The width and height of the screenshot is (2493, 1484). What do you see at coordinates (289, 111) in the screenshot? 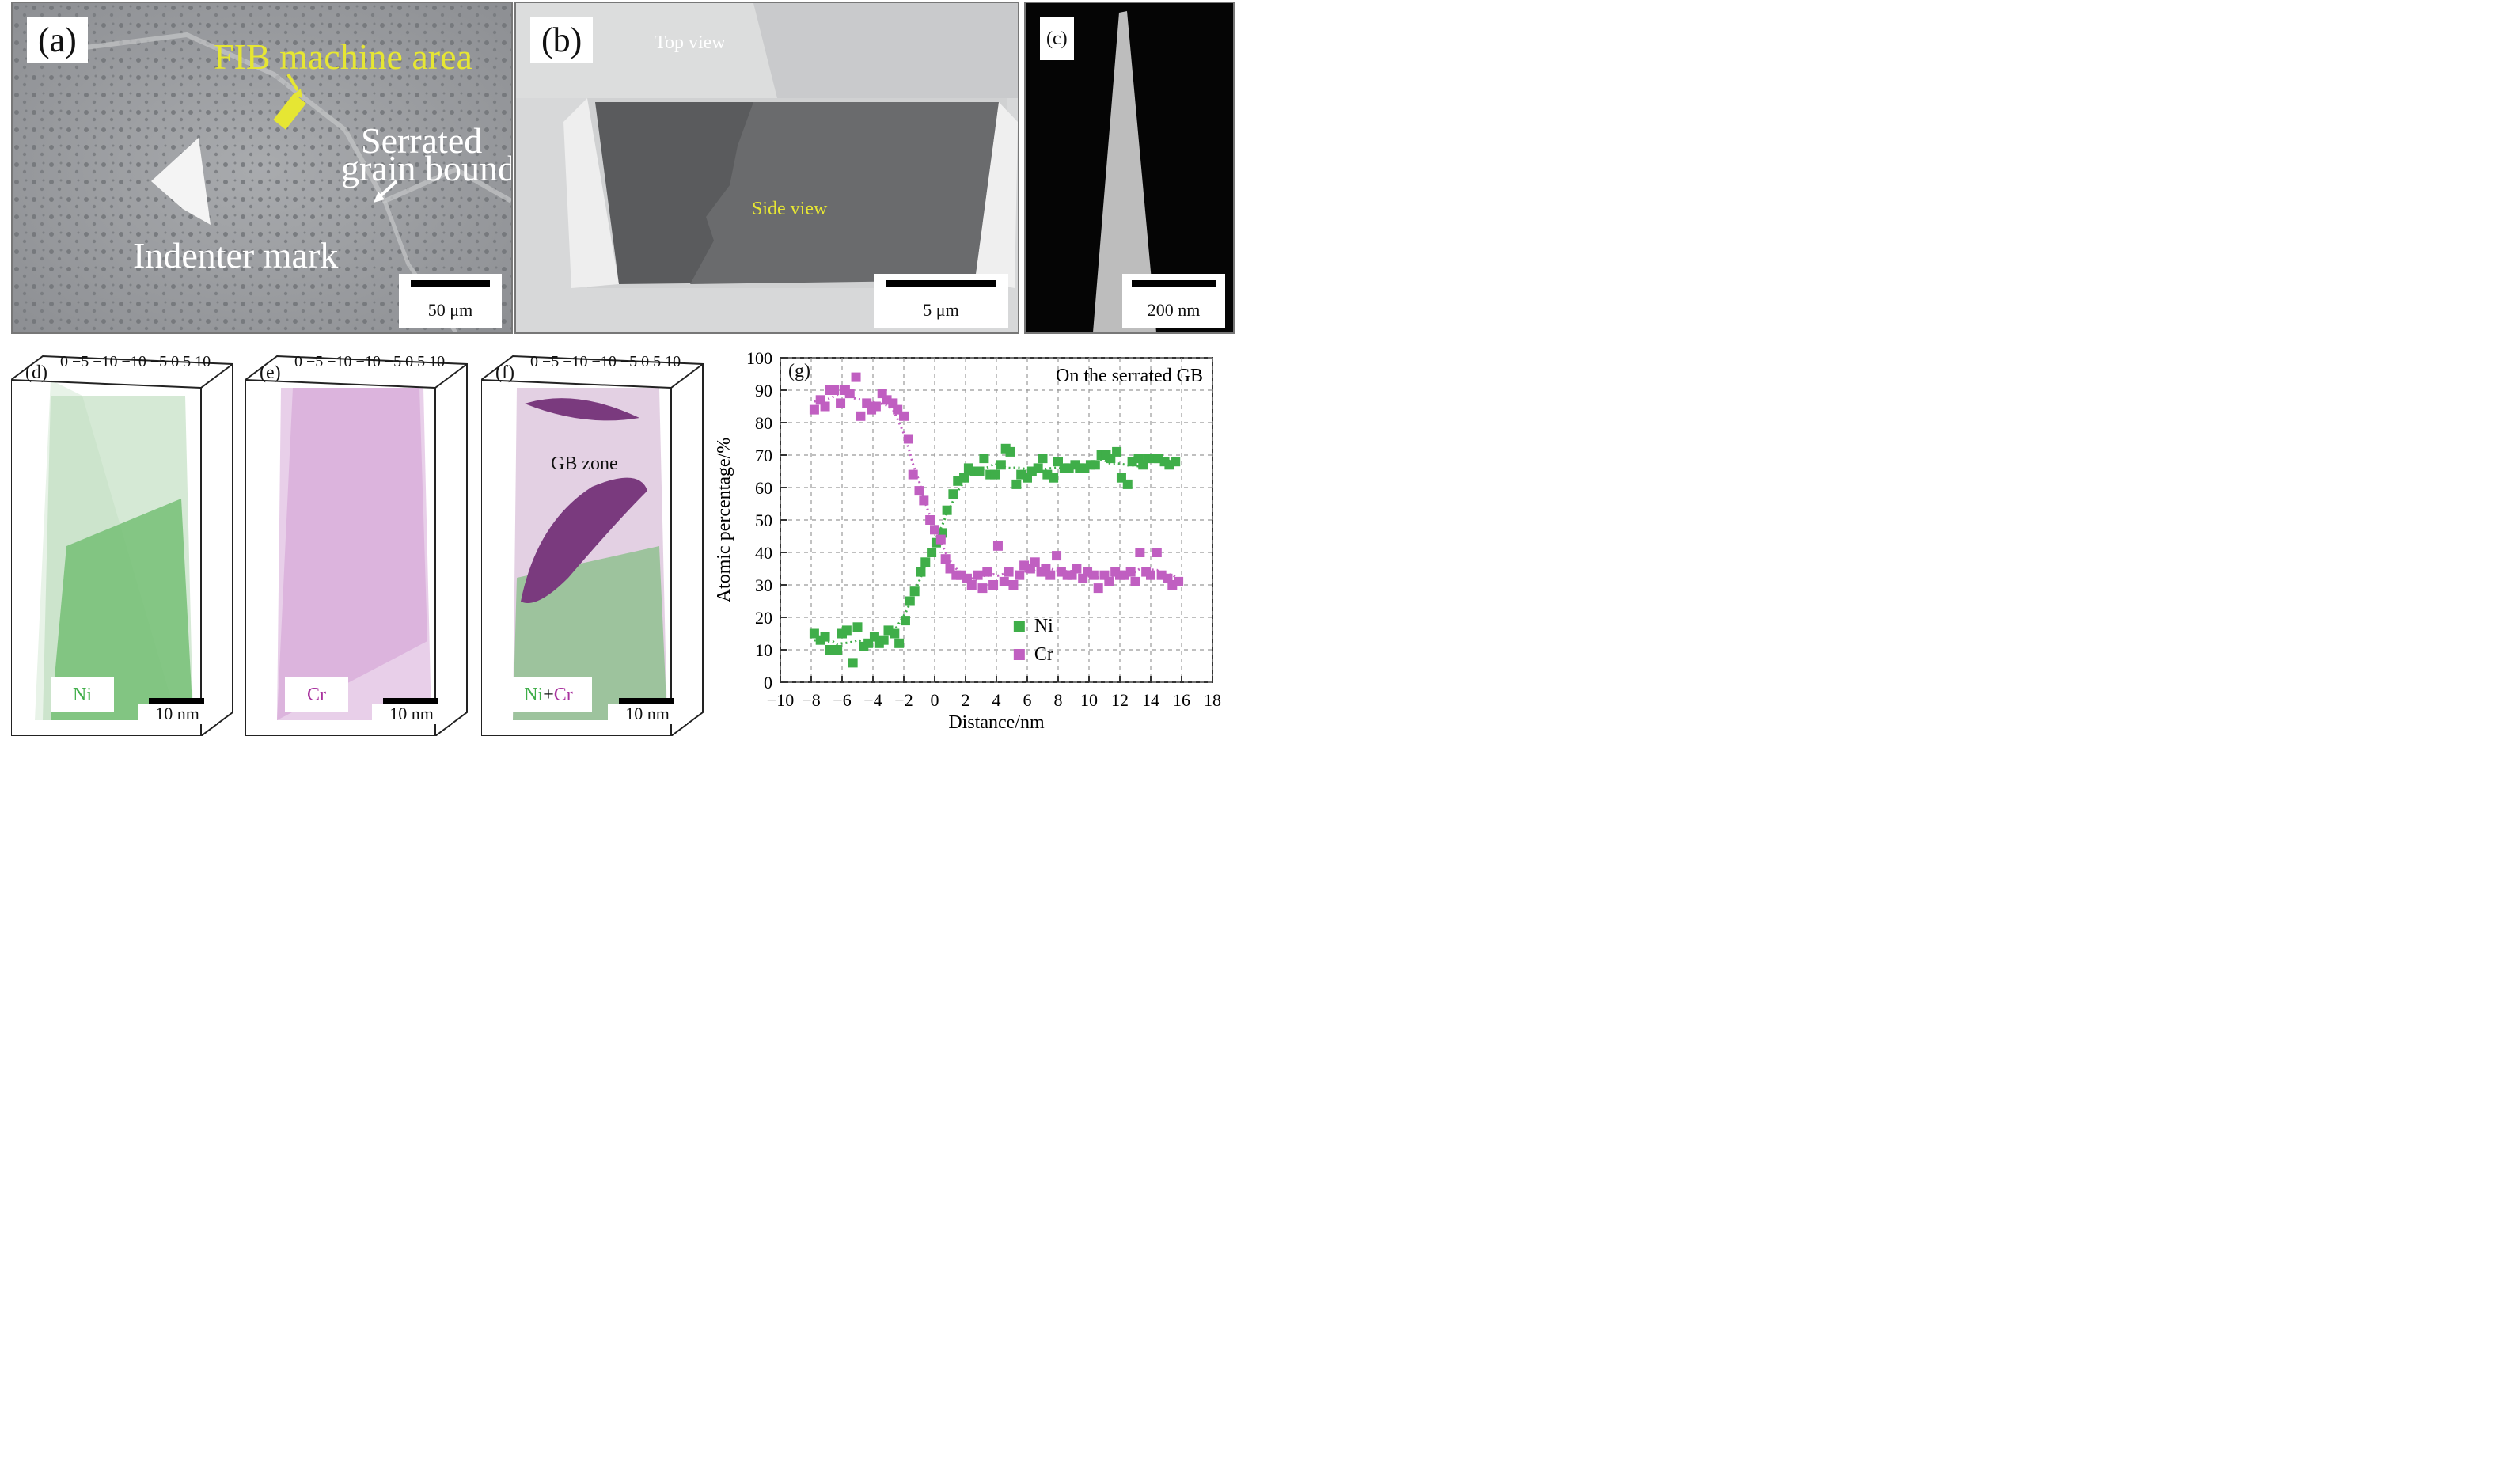
I see `fib-area-marker` at bounding box center [289, 111].